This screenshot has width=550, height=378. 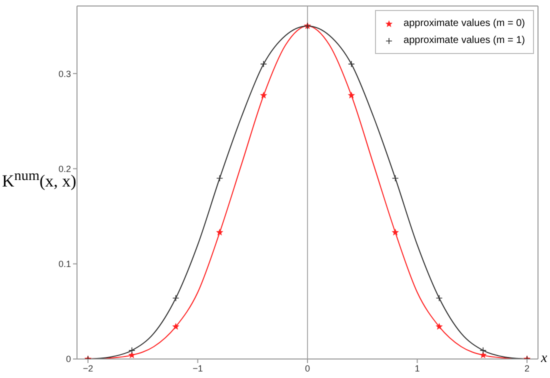 I want to click on x-tick-label: 0, so click(x=307, y=368).